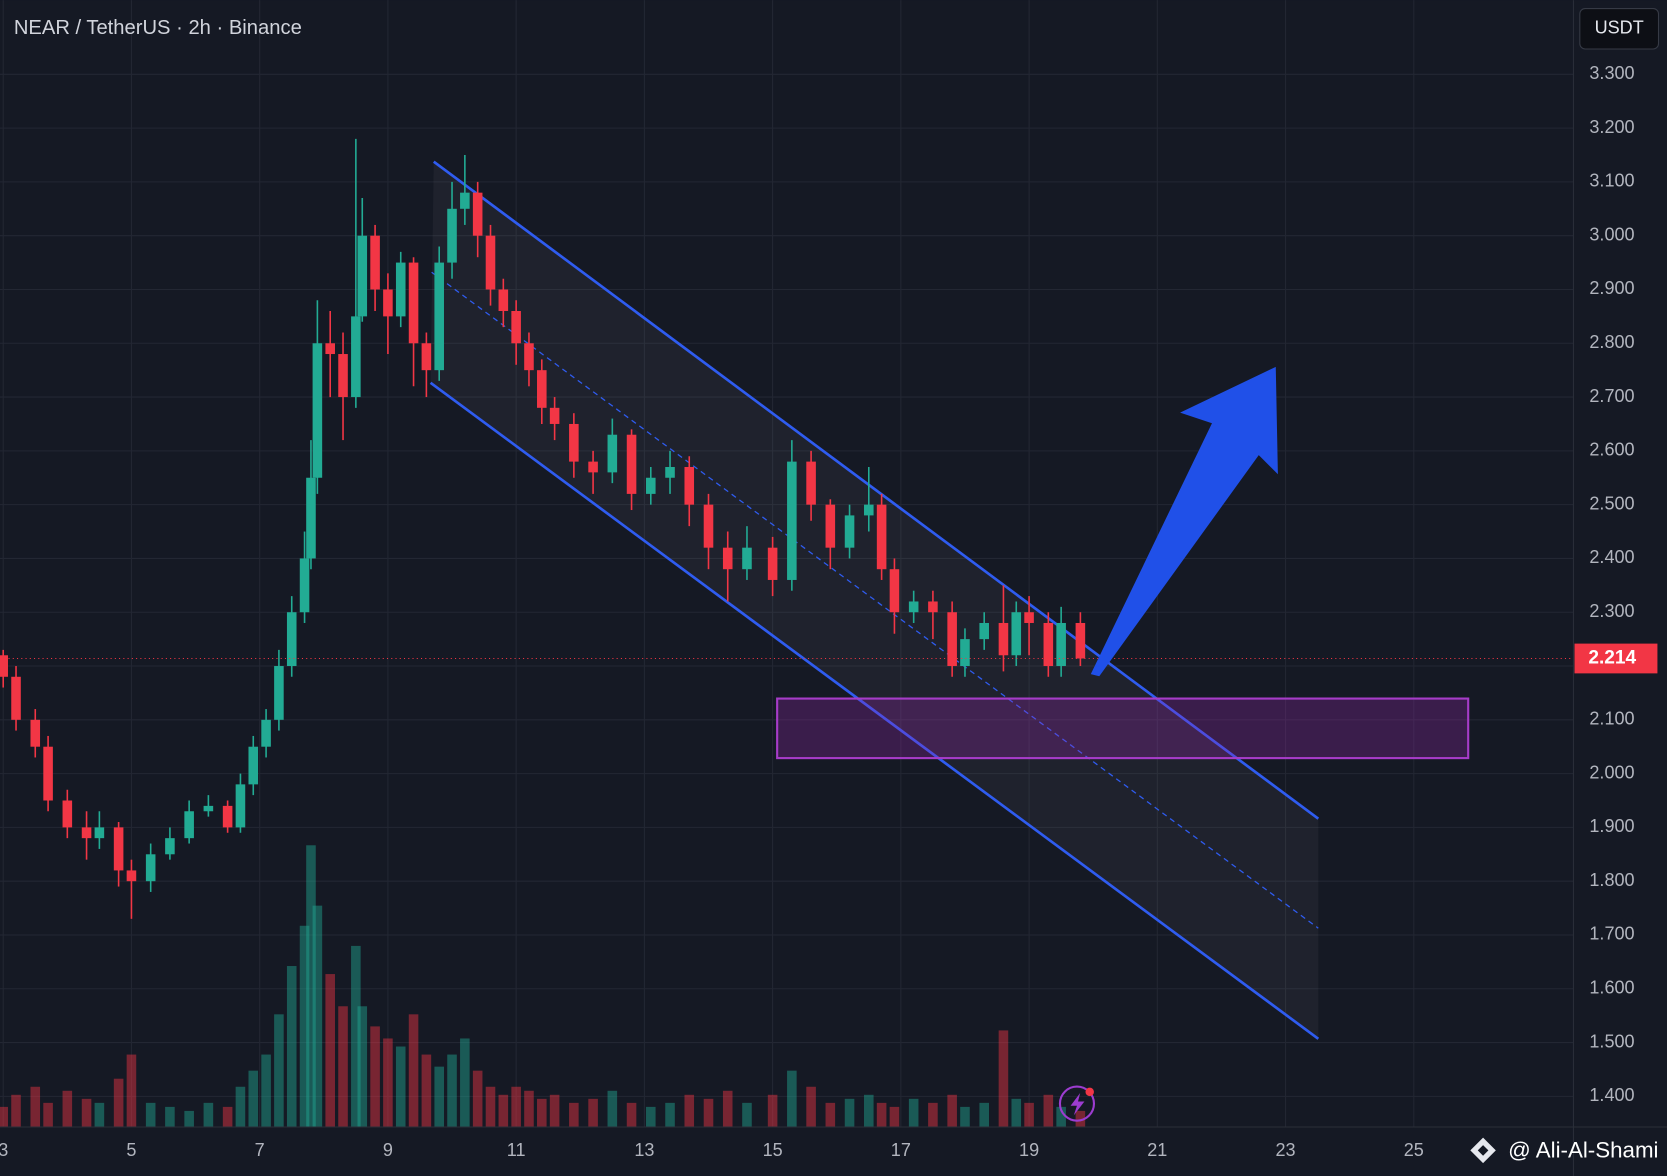  Describe the element at coordinates (1619, 29) in the screenshot. I see `currency-button` at that location.